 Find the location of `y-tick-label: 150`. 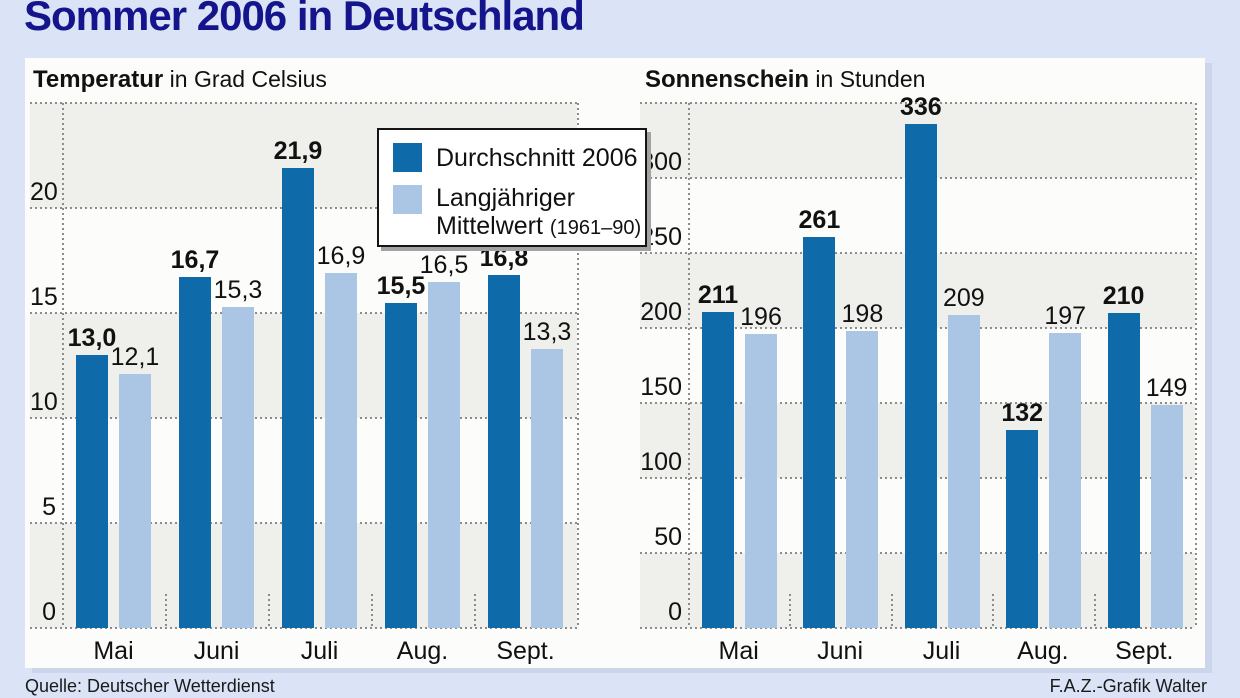

y-tick-label: 150 is located at coordinates (661, 387).